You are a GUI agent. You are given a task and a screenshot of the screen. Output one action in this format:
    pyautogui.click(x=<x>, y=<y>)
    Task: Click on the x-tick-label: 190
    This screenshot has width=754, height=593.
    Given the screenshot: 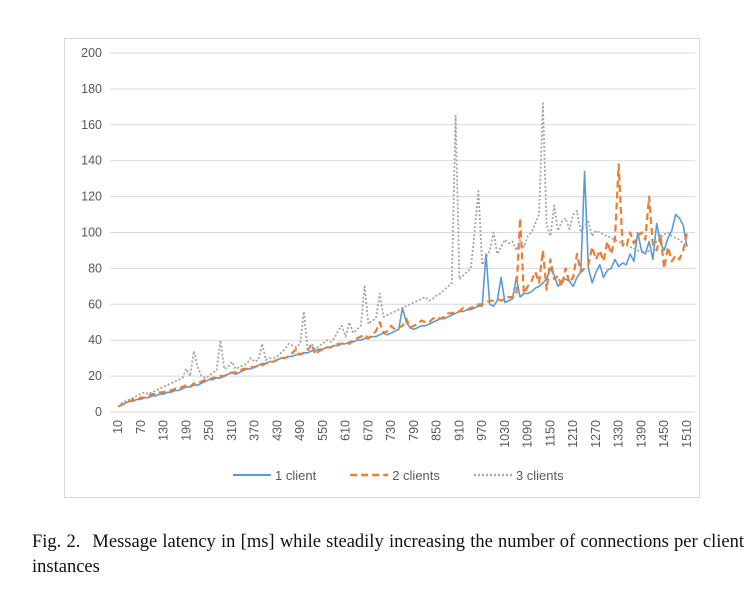 What is the action you would take?
    pyautogui.click(x=186, y=430)
    